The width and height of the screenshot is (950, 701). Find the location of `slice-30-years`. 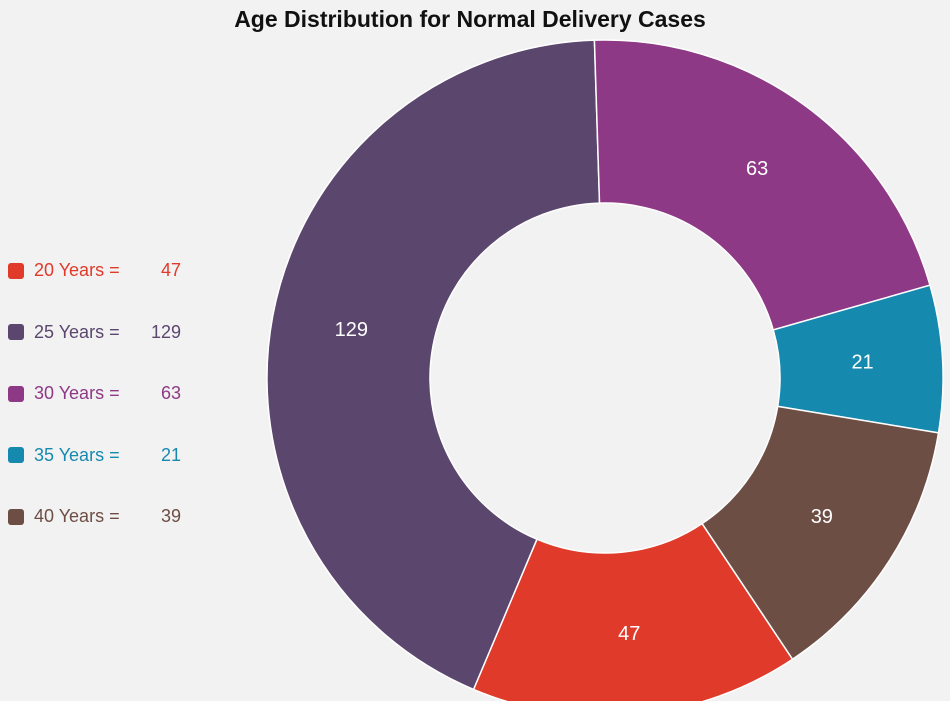

slice-30-years is located at coordinates (762, 185).